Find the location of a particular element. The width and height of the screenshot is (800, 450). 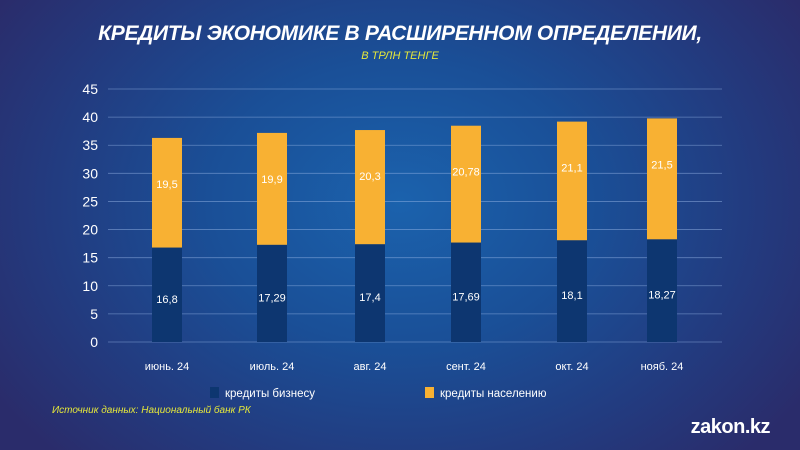

x-tick-label: июль. 24 is located at coordinates (272, 367).